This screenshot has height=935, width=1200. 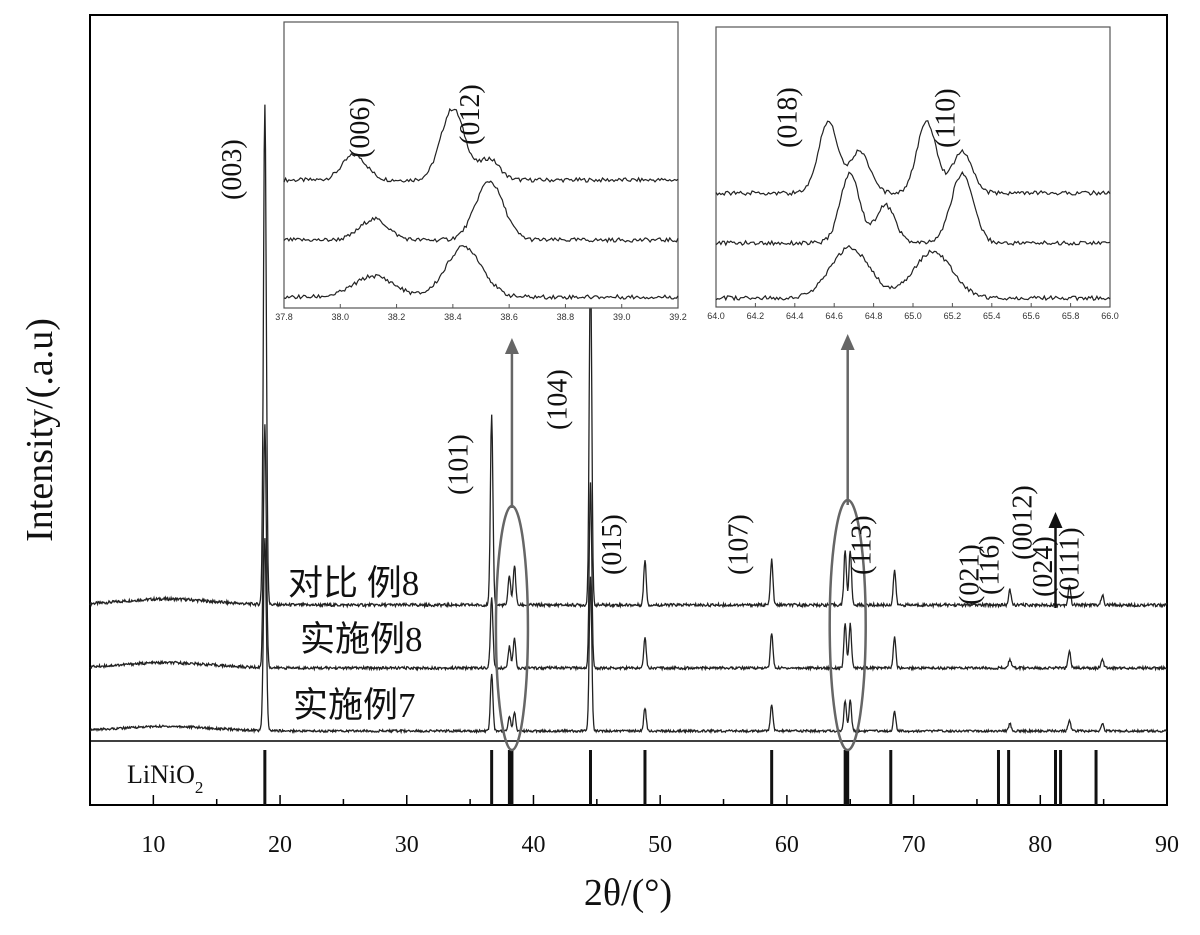 I want to click on peak-label: (015), so click(x=612, y=544).